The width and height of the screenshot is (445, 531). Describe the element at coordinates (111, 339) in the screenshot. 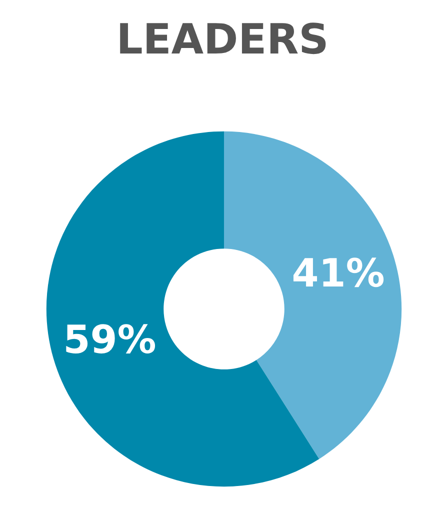

I see `data-label: 59%` at that location.